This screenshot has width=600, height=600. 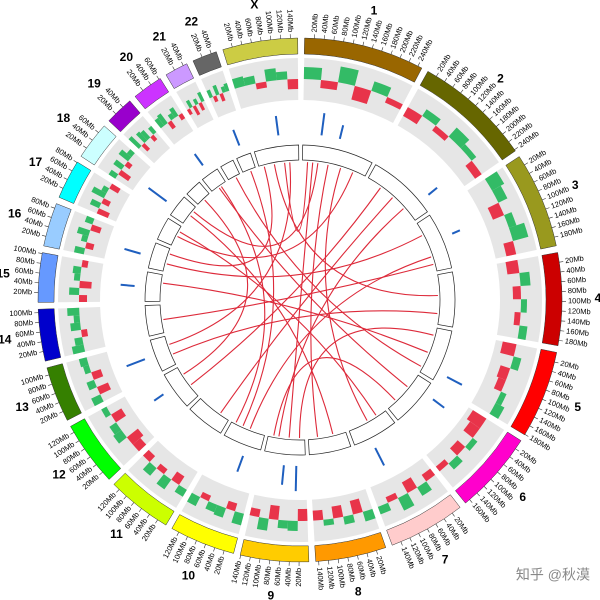 What do you see at coordinates (94, 84) in the screenshot?
I see `chromosome-label: 19` at bounding box center [94, 84].